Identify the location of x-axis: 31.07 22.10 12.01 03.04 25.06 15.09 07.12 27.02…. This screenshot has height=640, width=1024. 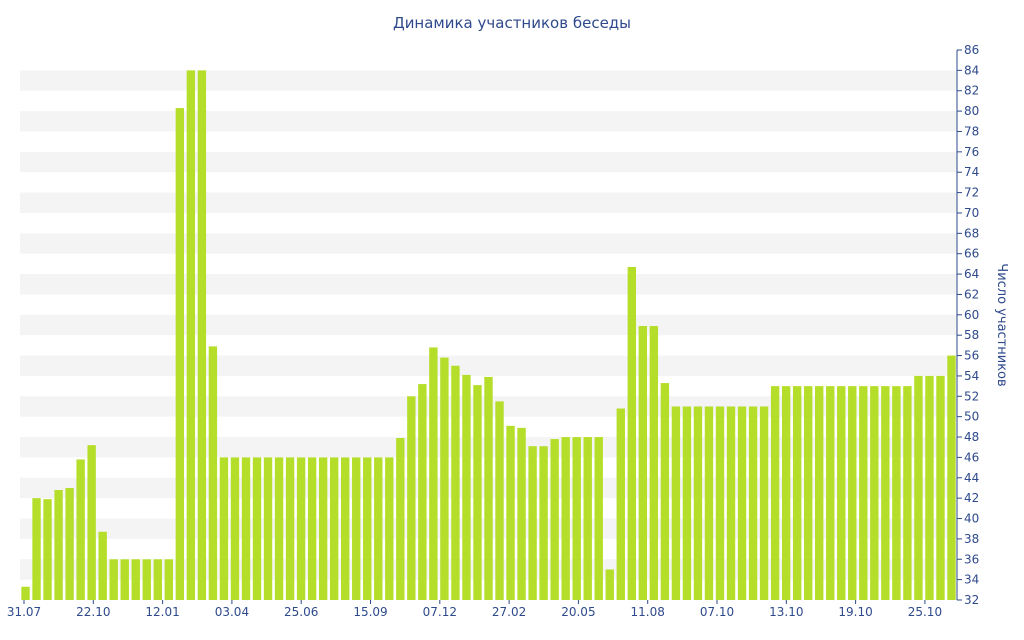
(474, 609).